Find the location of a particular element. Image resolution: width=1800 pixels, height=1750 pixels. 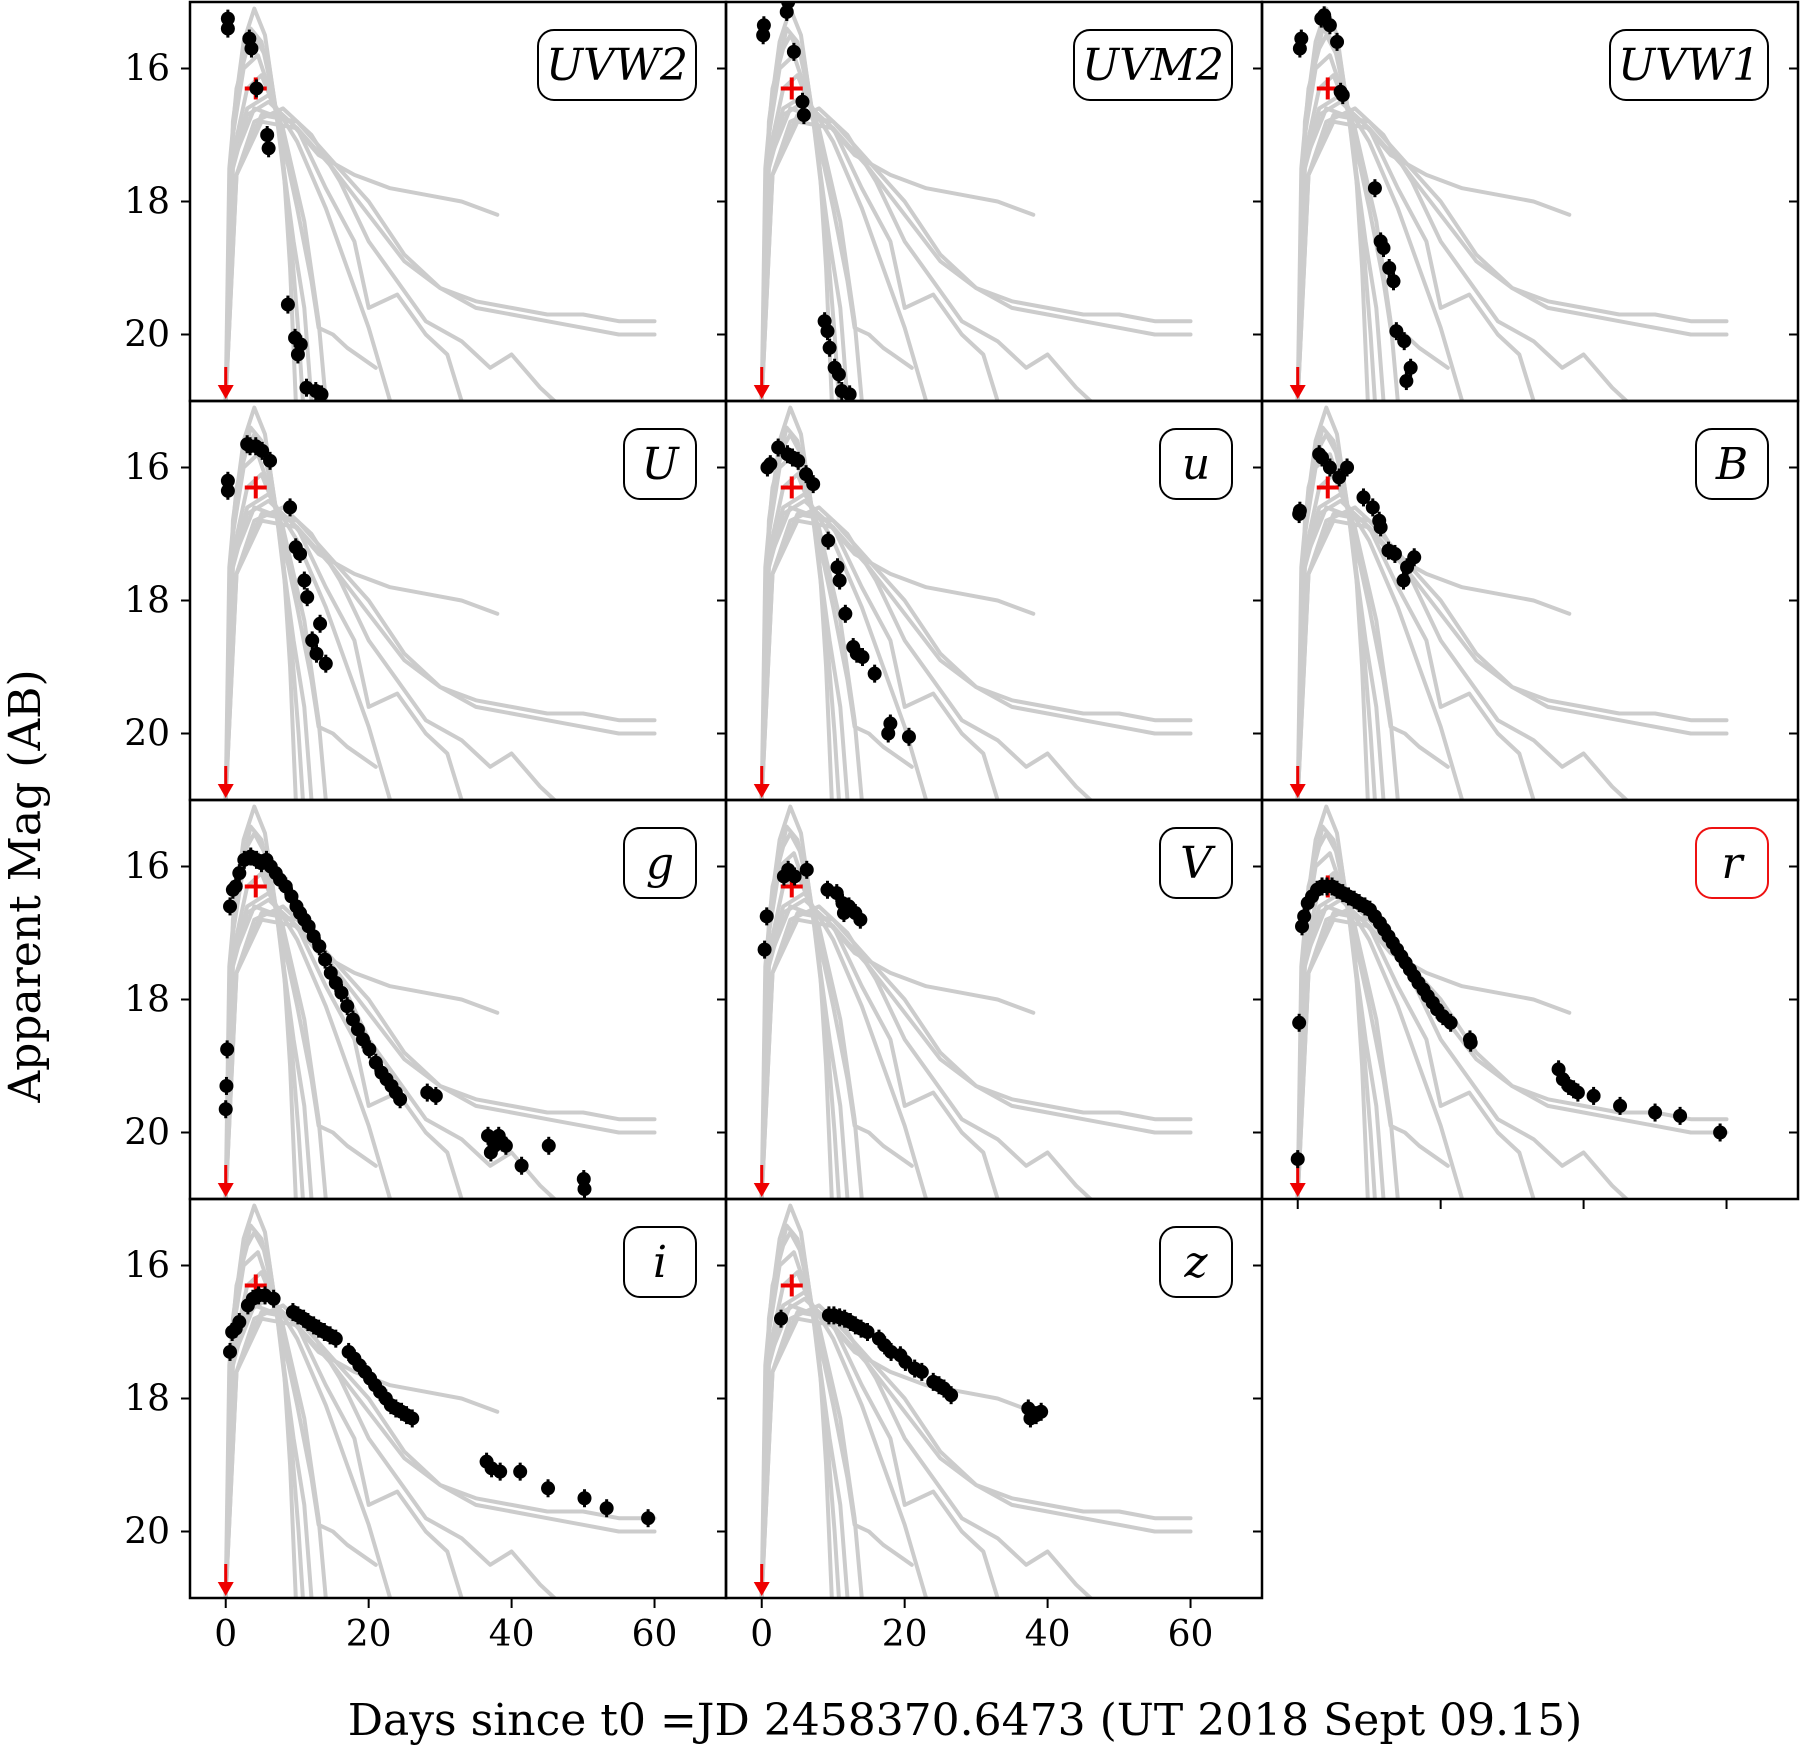

panel-g: 16 18 20 g is located at coordinates (426, 999).